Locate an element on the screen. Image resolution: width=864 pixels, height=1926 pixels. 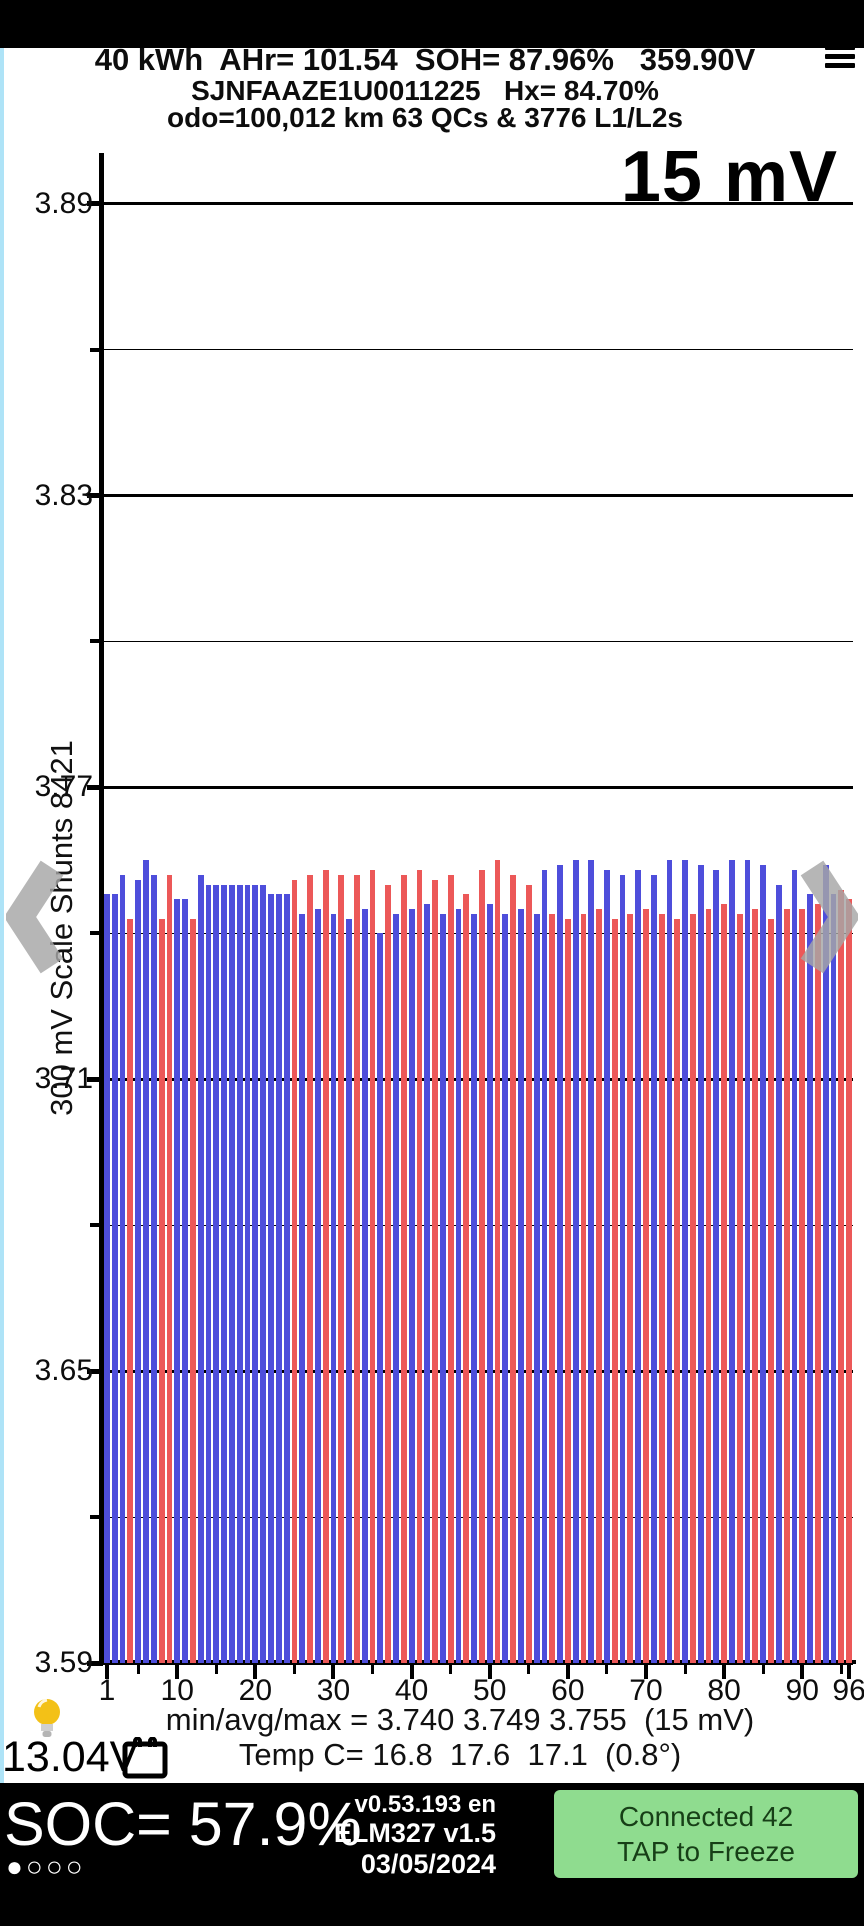
odometer-line: odo=100,012 km 63 QCs & 3776 L1/L2s is located at coordinates (425, 117).